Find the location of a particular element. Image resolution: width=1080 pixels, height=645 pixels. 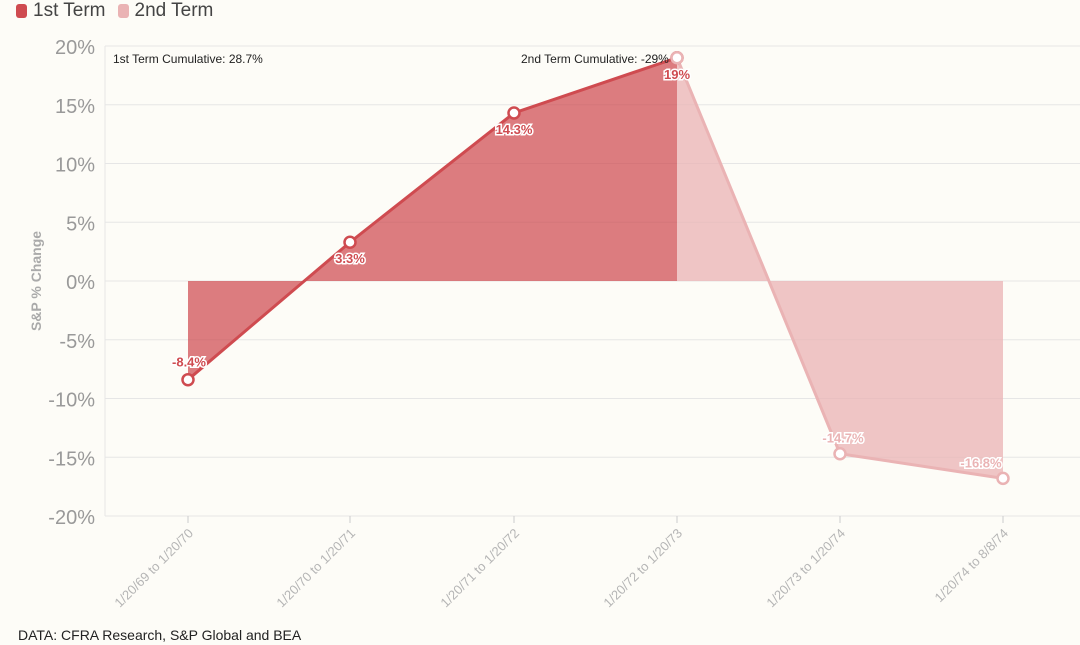

data-label-first-term: 19% is located at coordinates (677, 74).